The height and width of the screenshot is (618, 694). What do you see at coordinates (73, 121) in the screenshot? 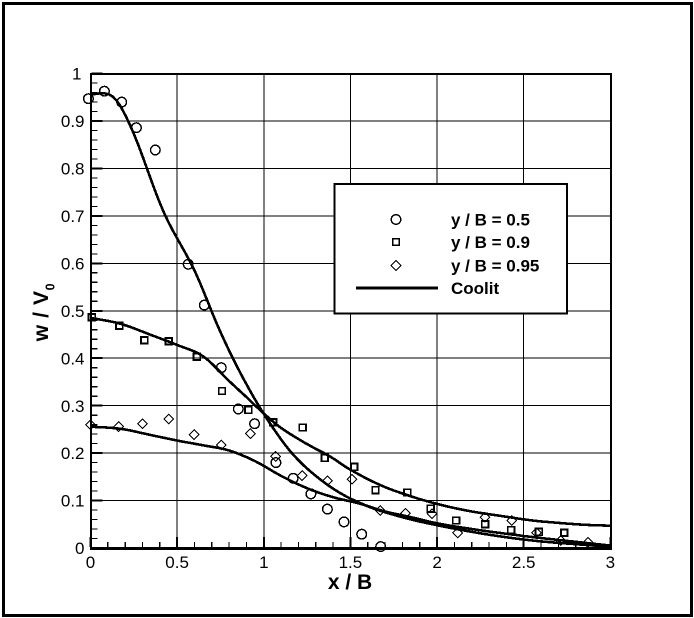
I see `svg-text: 0.9` at bounding box center [73, 121].